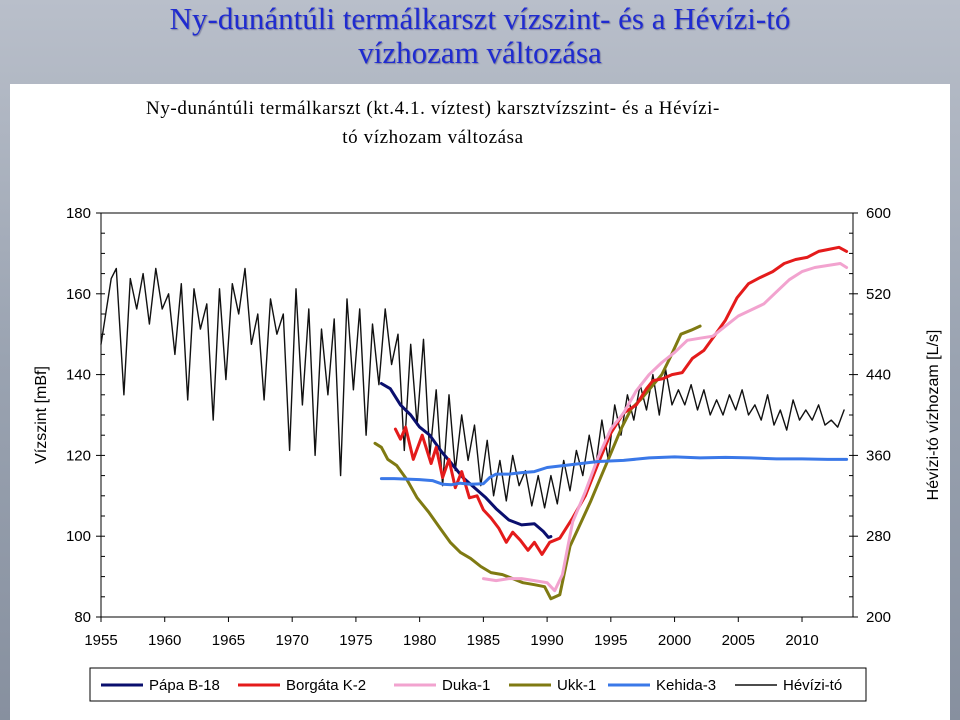  What do you see at coordinates (878, 213) in the screenshot?
I see `y2-tick-label: 600` at bounding box center [878, 213].